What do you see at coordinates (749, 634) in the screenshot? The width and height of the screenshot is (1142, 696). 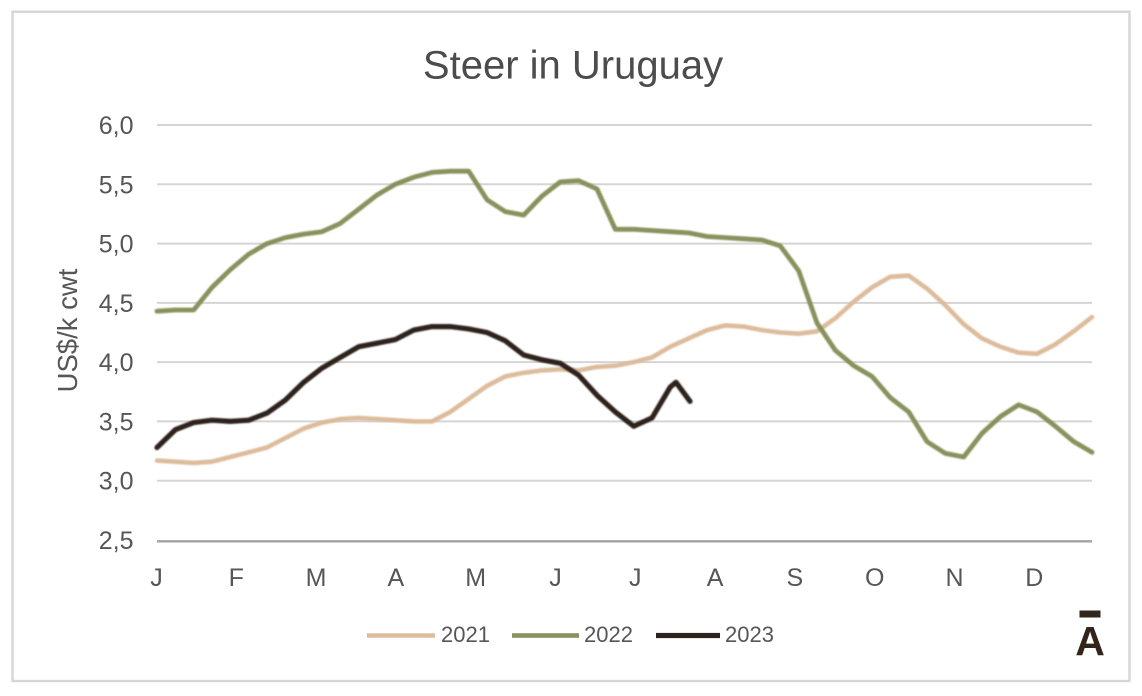 I see `svg-text: 2023` at bounding box center [749, 634].